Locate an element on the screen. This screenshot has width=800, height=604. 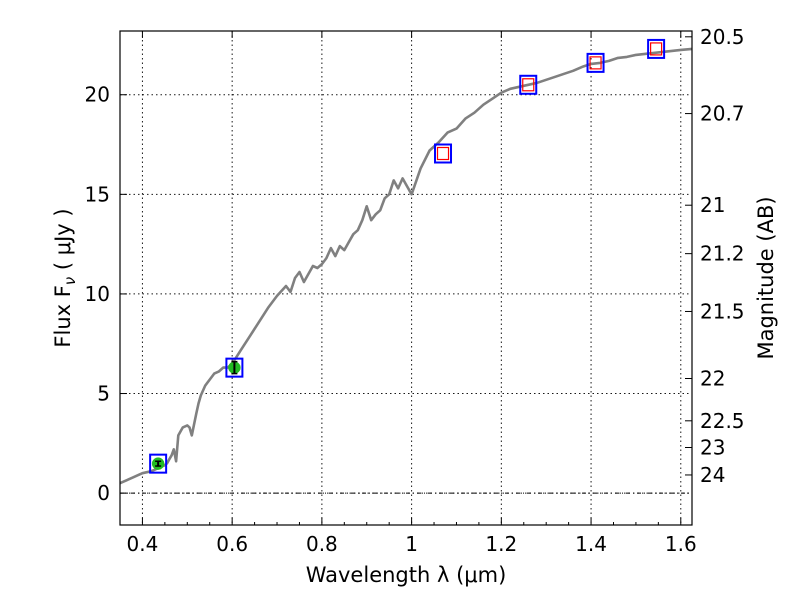
mag-tick-label: 23 is located at coordinates (712, 447).